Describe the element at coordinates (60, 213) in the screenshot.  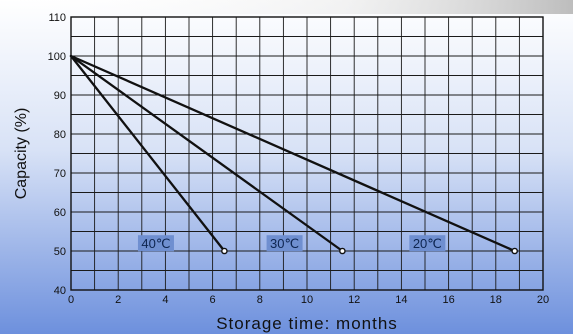
I see `y-tick-label: 60` at that location.